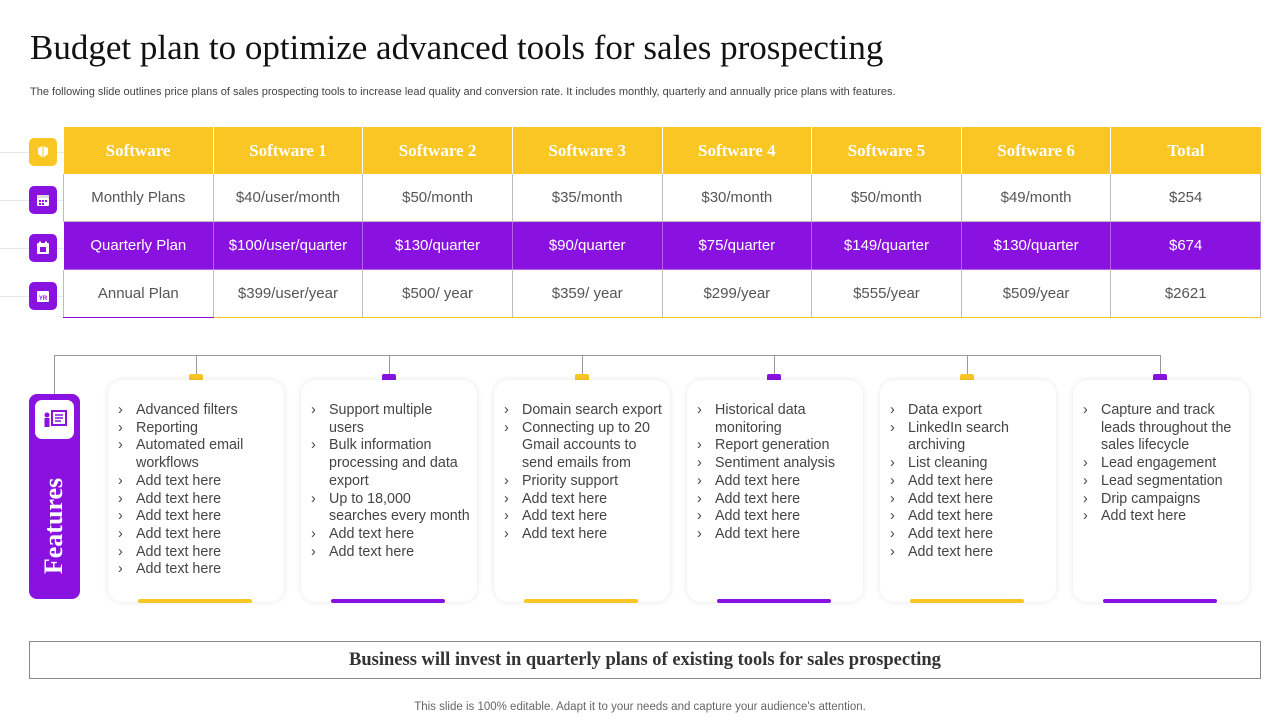 Image resolution: width=1280 pixels, height=720 pixels. Describe the element at coordinates (288, 293) in the screenshot. I see `table-cell: $399/user/year` at that location.